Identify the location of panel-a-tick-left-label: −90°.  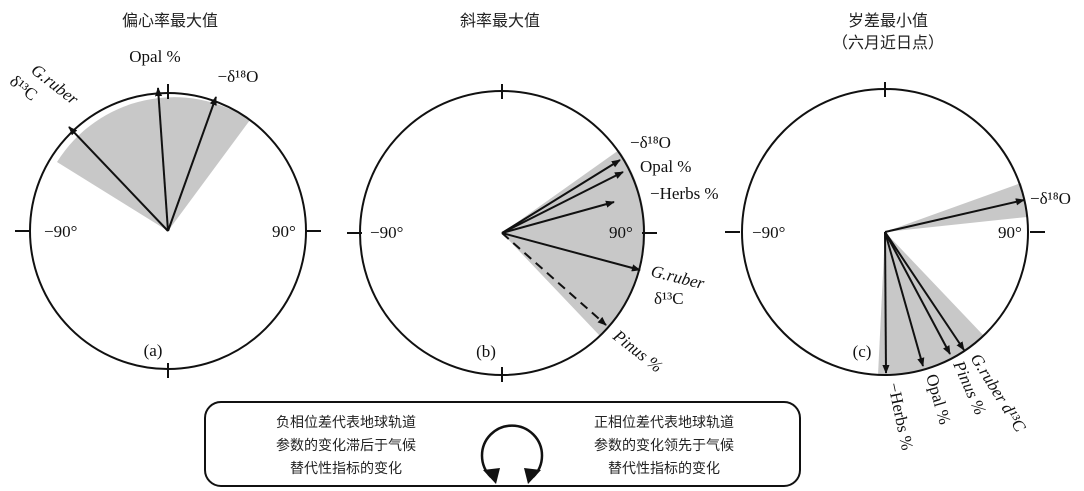
(60, 231).